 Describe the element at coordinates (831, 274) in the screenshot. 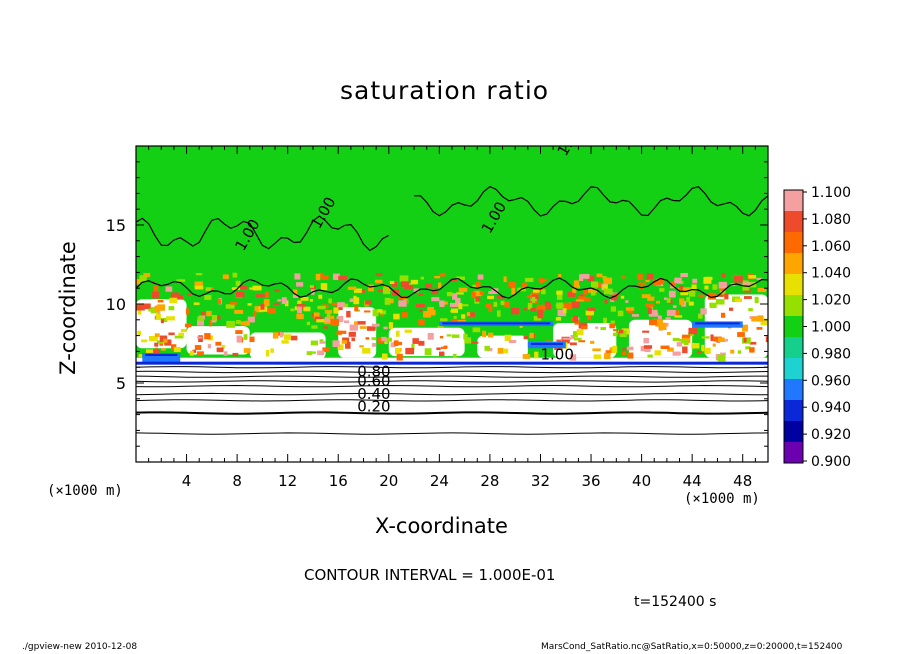

I see `colorbar-label: 1.040` at that location.